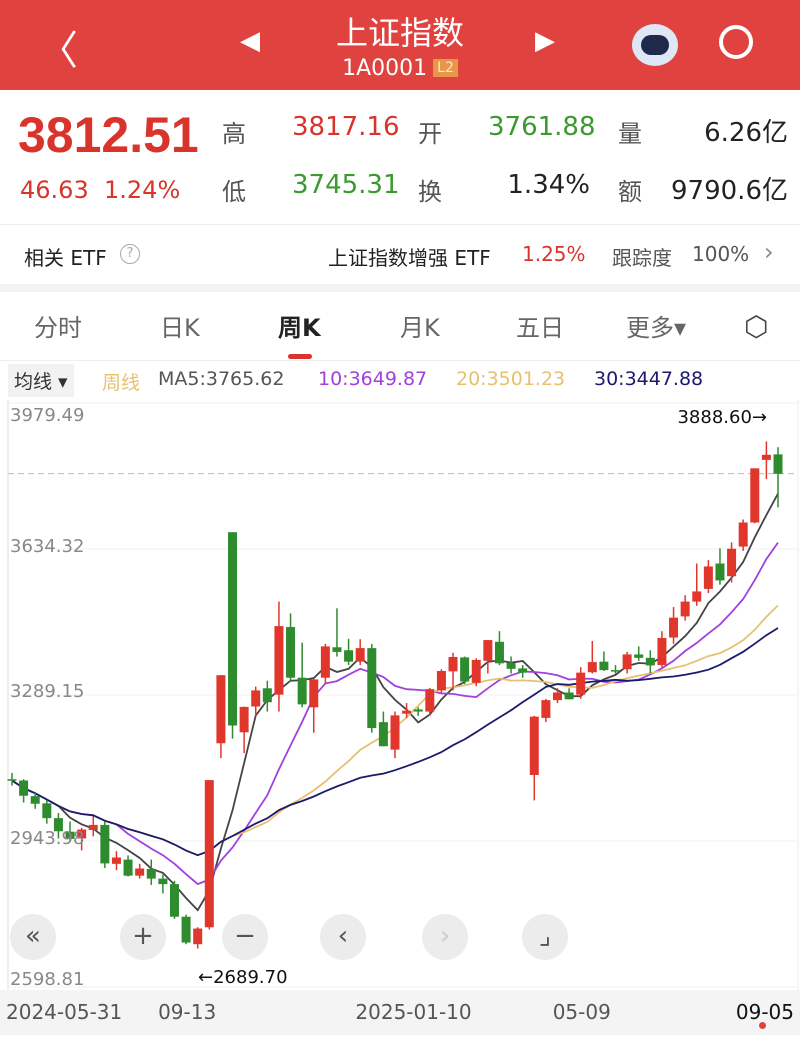 The image size is (800, 1047). Describe the element at coordinates (58, 328) in the screenshot. I see `tab-intraday: 分时` at that location.